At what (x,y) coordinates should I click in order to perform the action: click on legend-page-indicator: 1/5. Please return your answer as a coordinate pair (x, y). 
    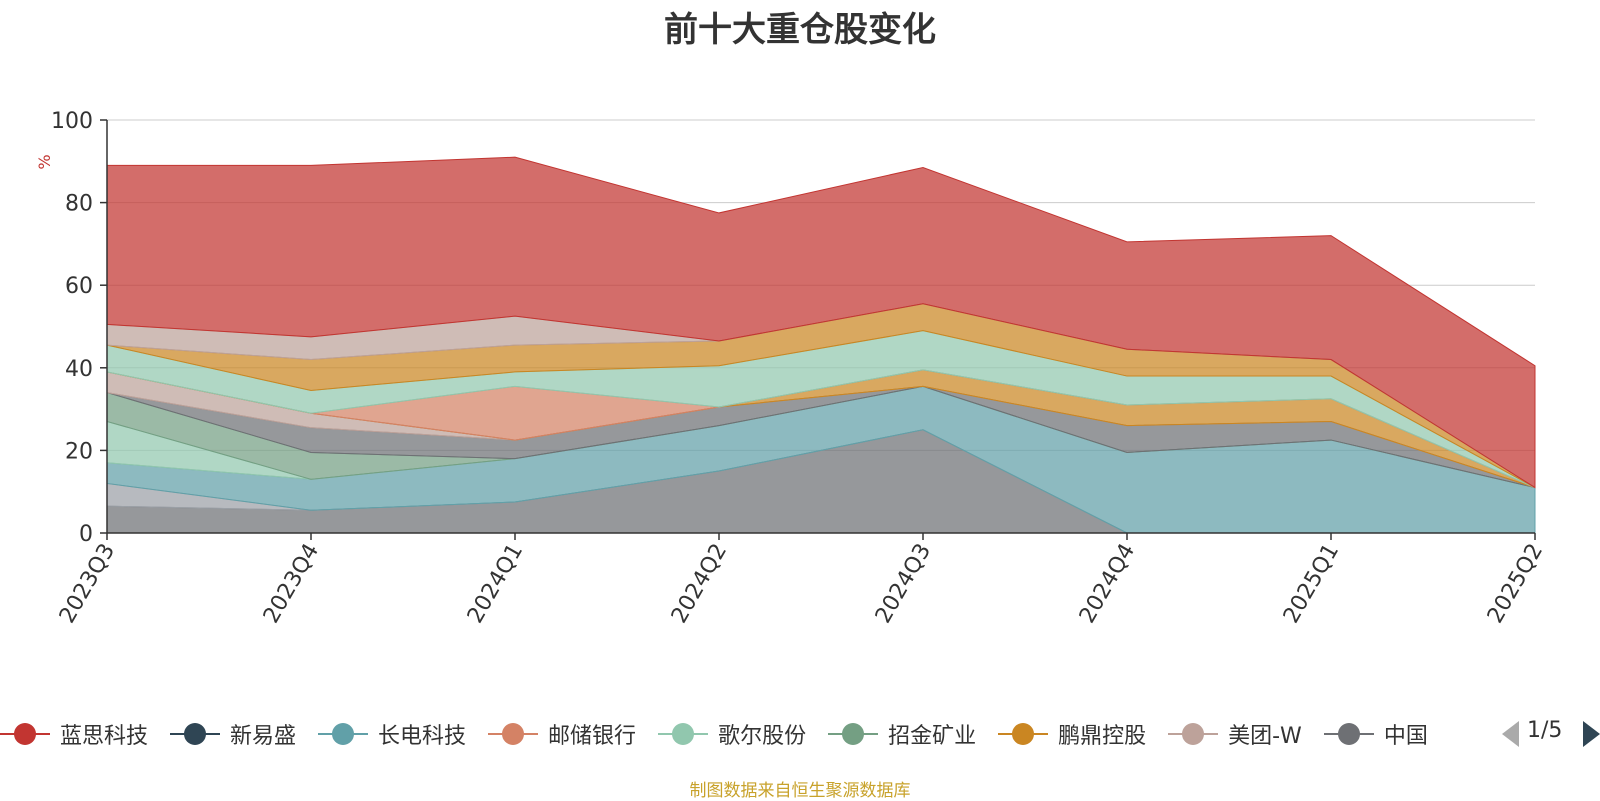
    Looking at the image, I should click on (1545, 730).